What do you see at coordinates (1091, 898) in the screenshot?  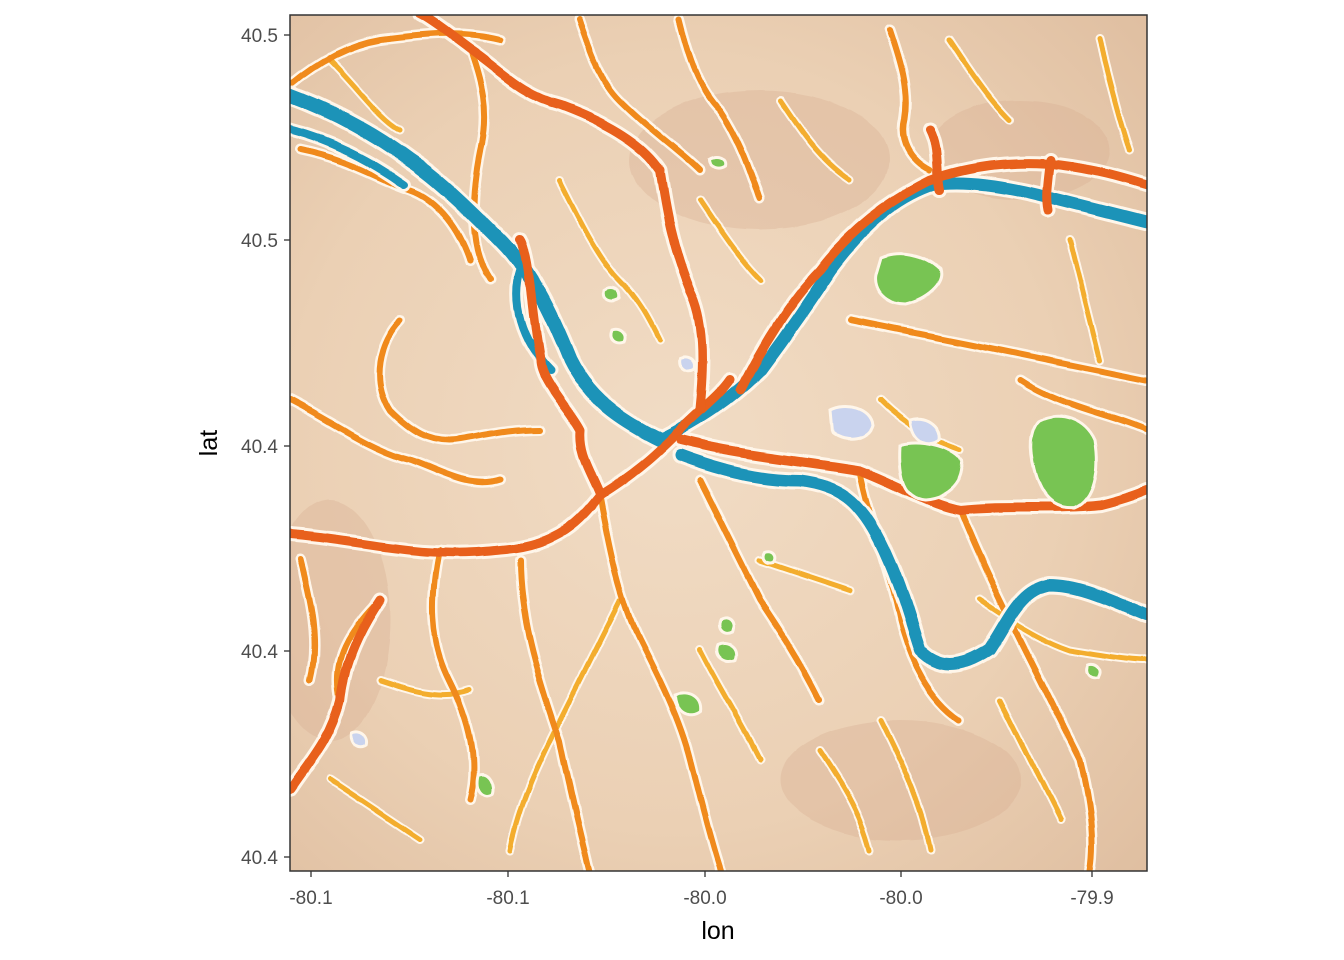 I see `x-tick-label: -79.9` at bounding box center [1091, 898].